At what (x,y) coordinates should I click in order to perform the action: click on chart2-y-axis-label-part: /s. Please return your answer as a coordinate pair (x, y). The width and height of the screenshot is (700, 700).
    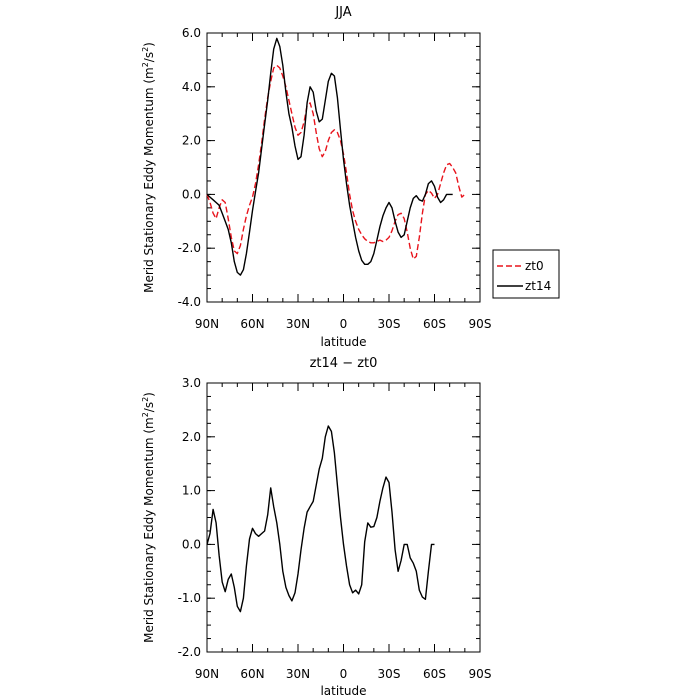
    Looking at the image, I should click on (149, 407).